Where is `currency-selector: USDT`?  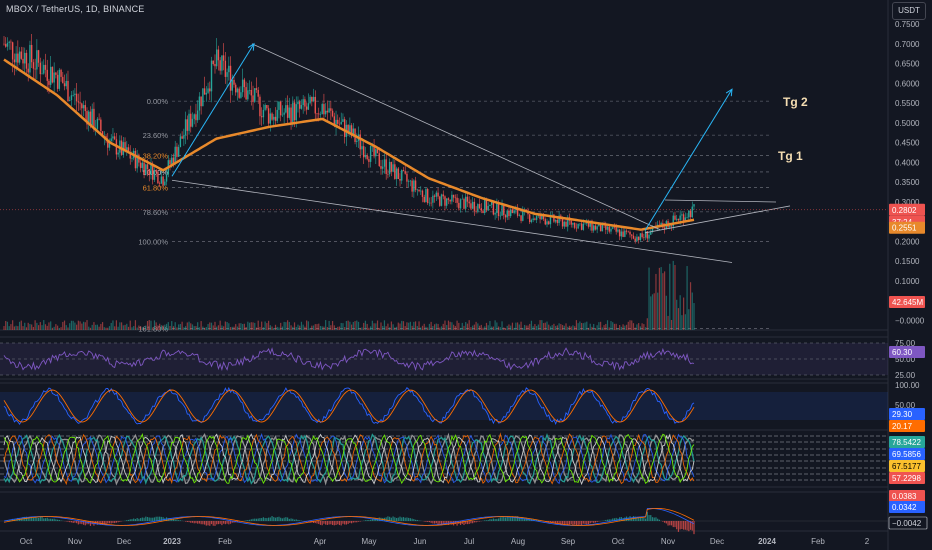 currency-selector: USDT is located at coordinates (909, 11).